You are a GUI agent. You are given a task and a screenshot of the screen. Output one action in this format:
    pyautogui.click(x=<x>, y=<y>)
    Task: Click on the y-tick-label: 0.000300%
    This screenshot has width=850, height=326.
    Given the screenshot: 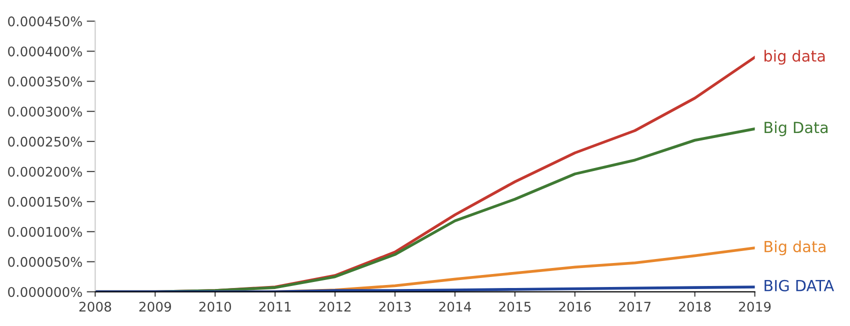 What is the action you would take?
    pyautogui.click(x=45, y=111)
    